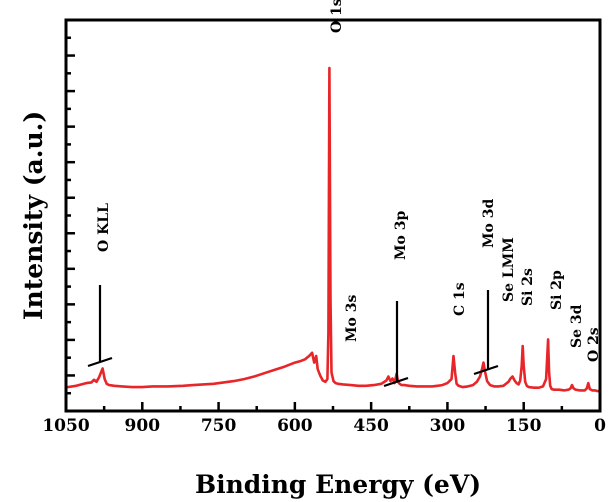  I want to click on x-tick-label: 0, so click(600, 426).